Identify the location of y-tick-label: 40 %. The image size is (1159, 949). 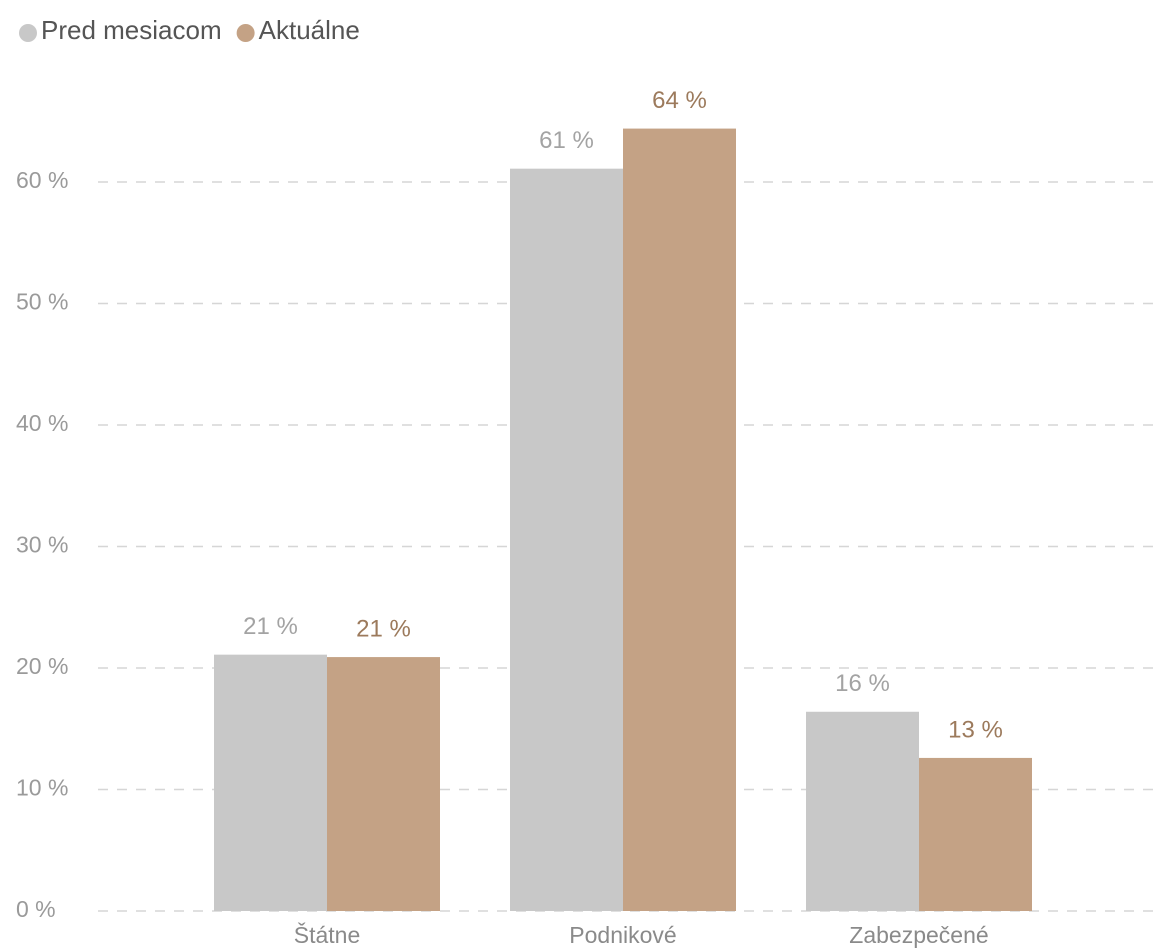
(42, 423).